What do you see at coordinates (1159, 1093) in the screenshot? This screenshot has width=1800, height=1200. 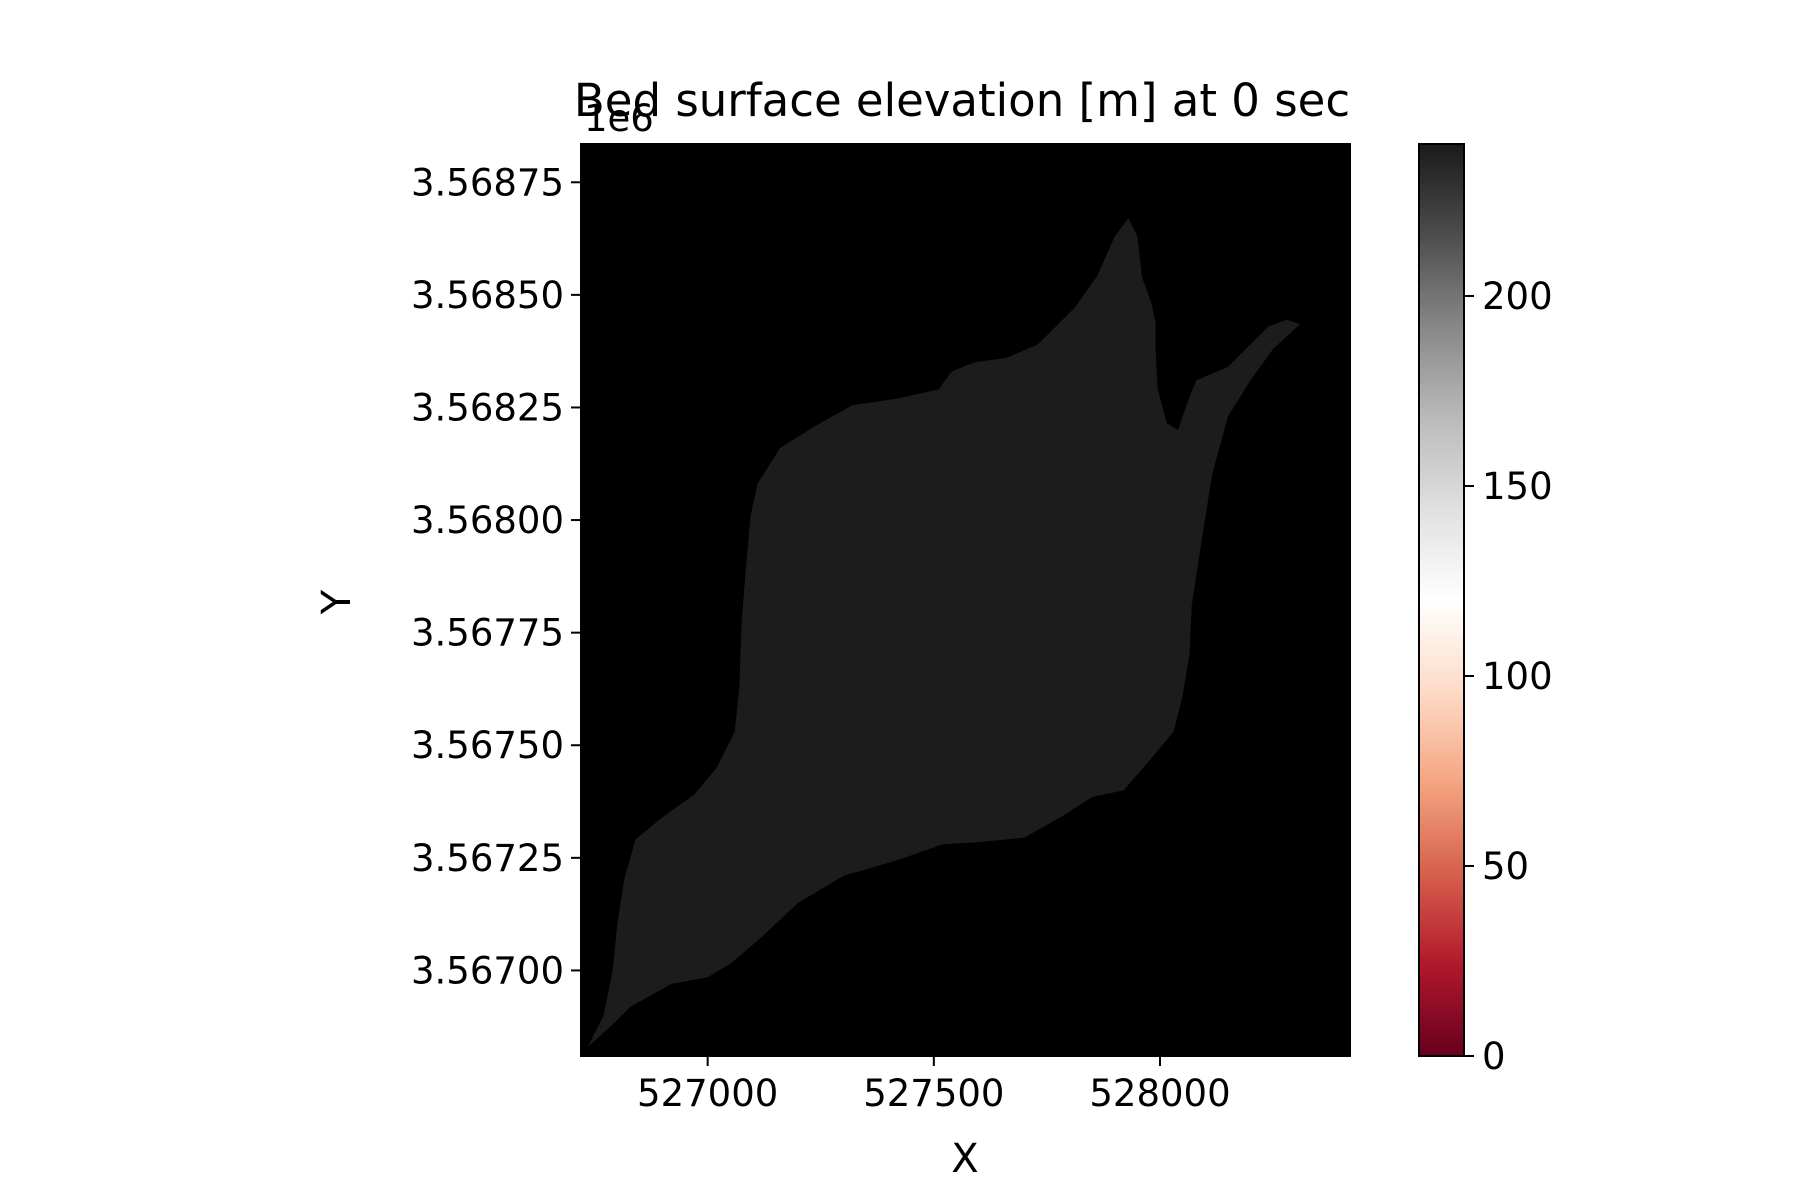 I see `x-tick-label: 528000` at bounding box center [1159, 1093].